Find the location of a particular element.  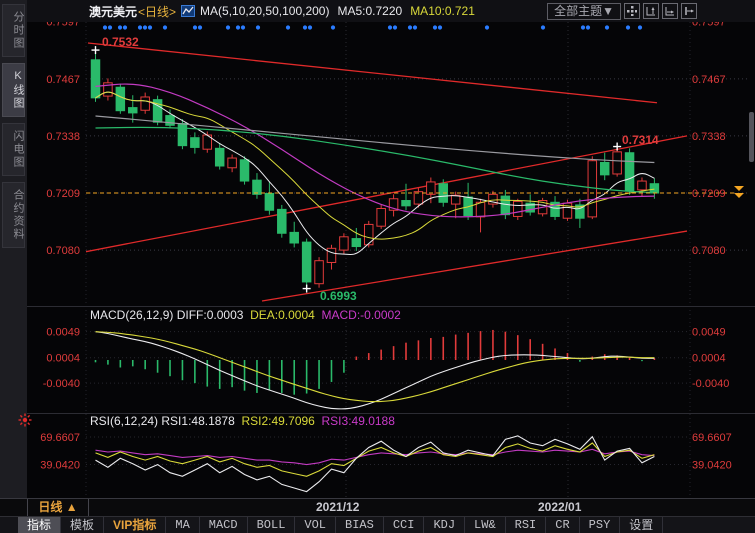

chart-type-icon is located at coordinates (188, 11).